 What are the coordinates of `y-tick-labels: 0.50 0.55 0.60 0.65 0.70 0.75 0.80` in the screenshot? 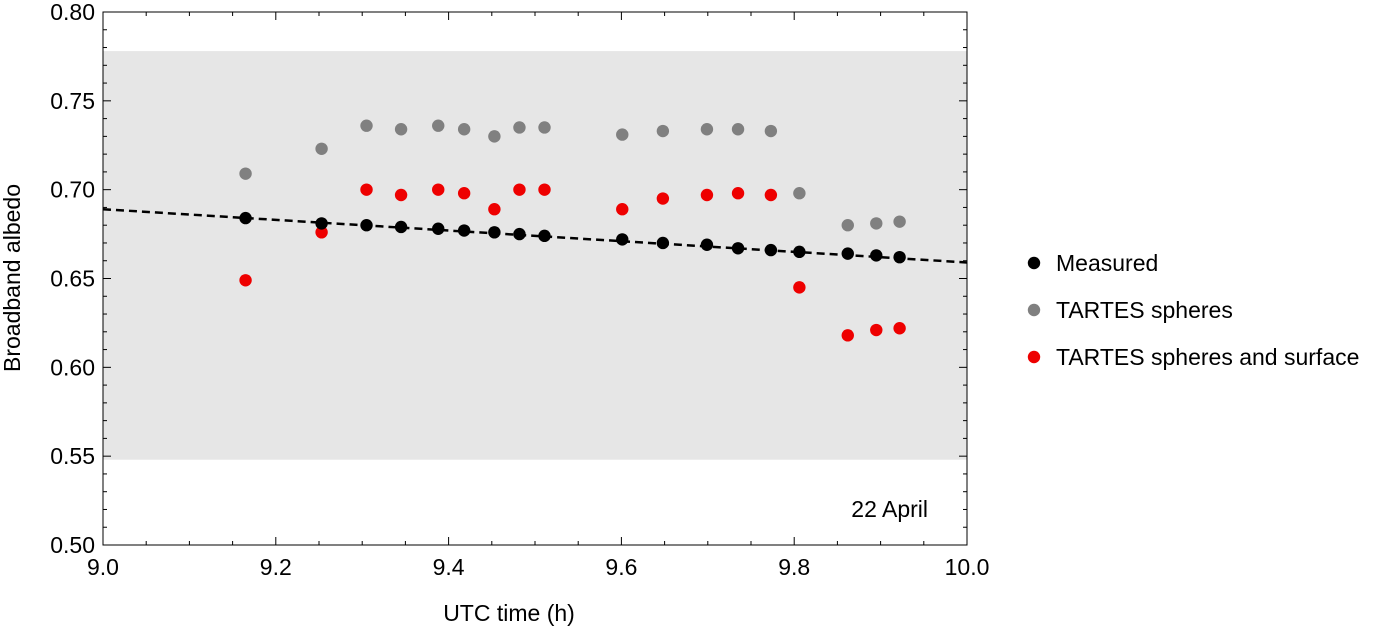 It's located at (72, 279).